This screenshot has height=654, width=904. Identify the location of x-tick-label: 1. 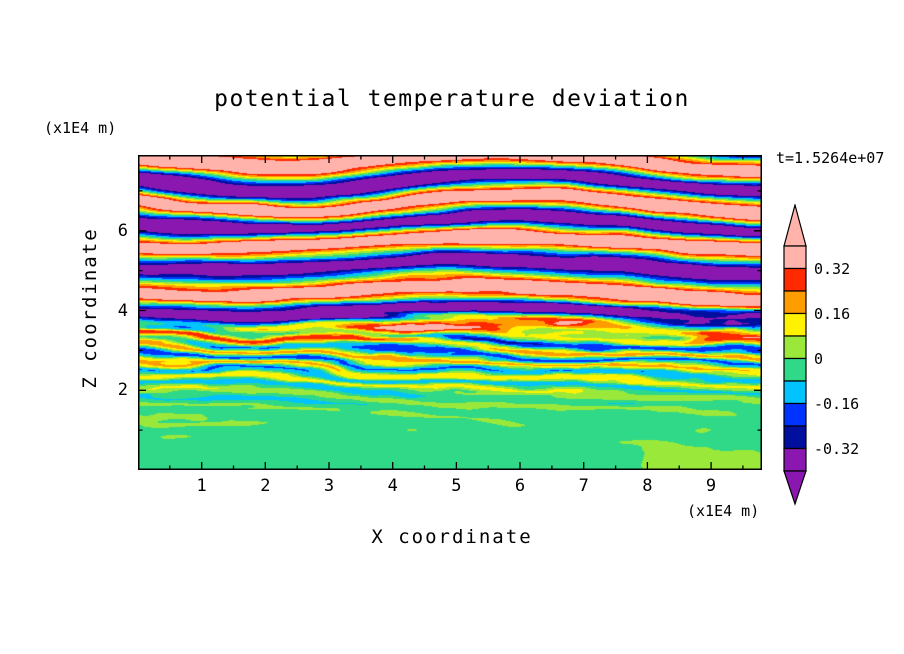
(201, 486).